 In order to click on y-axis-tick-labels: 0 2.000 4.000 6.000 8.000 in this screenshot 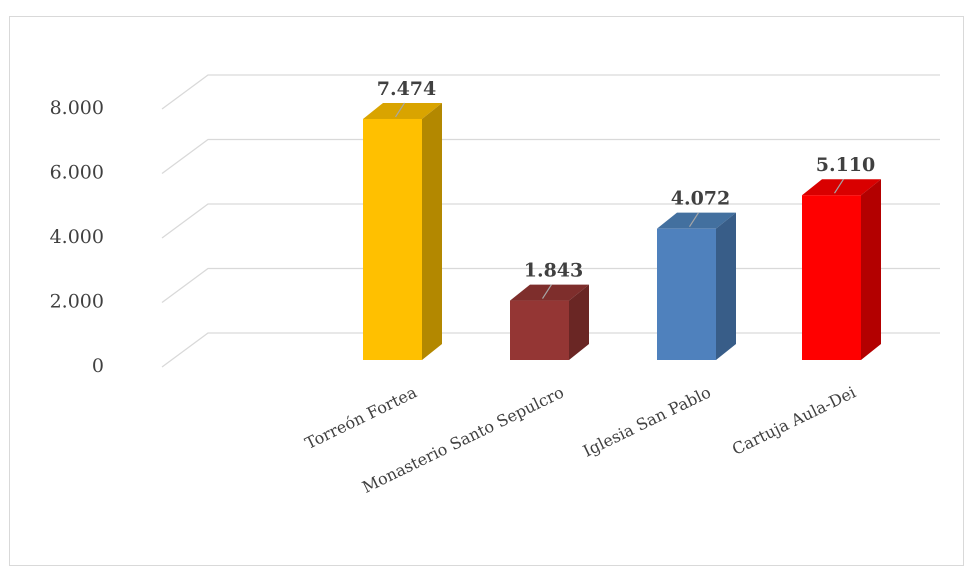, I will do `click(77, 237)`.